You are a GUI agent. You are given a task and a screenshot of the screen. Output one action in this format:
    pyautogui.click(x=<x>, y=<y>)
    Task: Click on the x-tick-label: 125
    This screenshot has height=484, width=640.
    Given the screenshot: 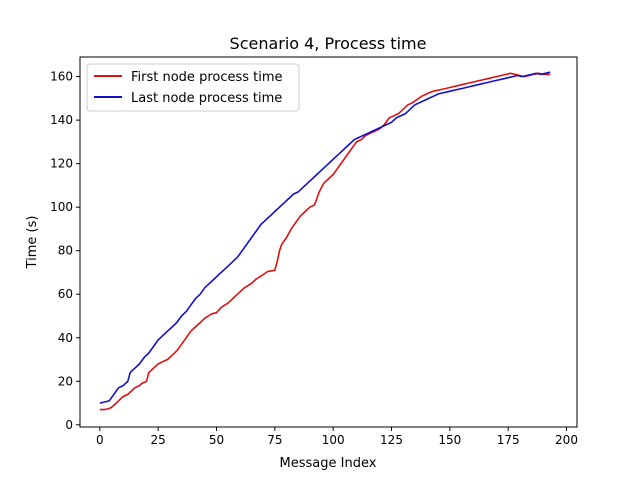 What is the action you would take?
    pyautogui.click(x=391, y=440)
    